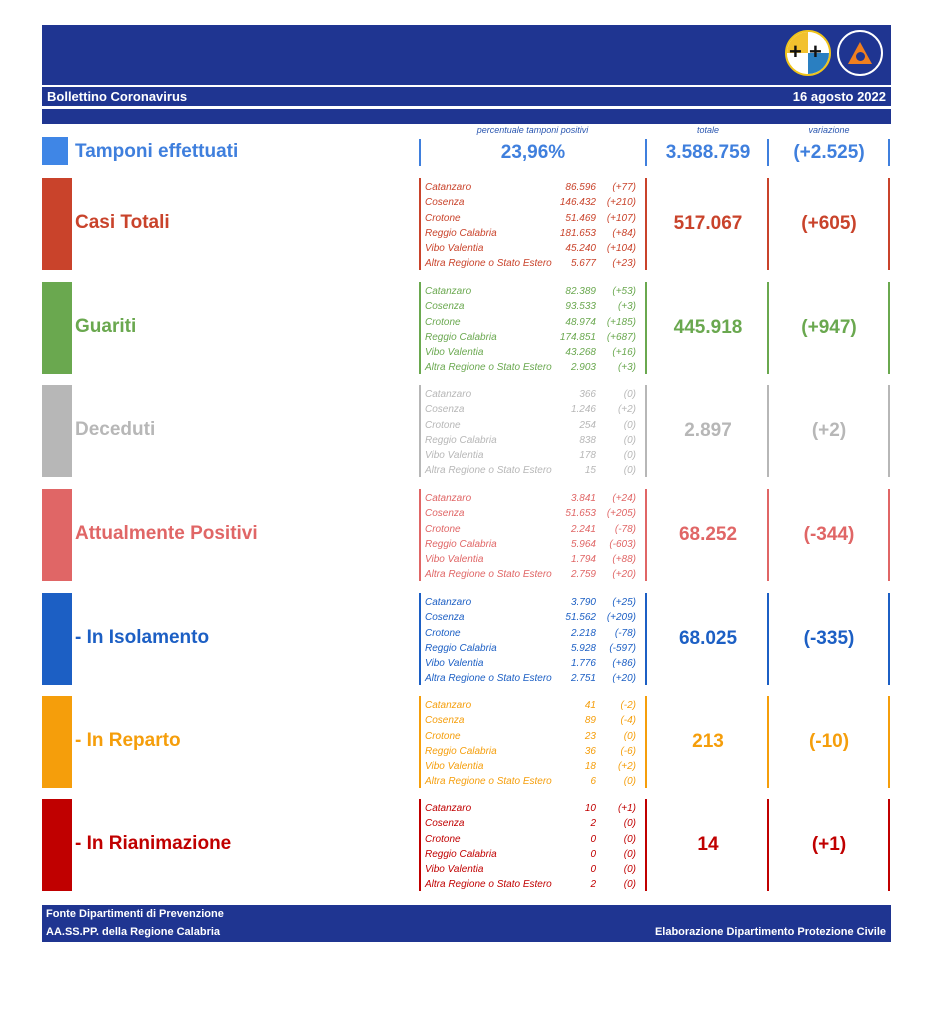 The width and height of the screenshot is (937, 1024). Describe the element at coordinates (626, 808) in the screenshot. I see `province-delta: (+1)` at that location.